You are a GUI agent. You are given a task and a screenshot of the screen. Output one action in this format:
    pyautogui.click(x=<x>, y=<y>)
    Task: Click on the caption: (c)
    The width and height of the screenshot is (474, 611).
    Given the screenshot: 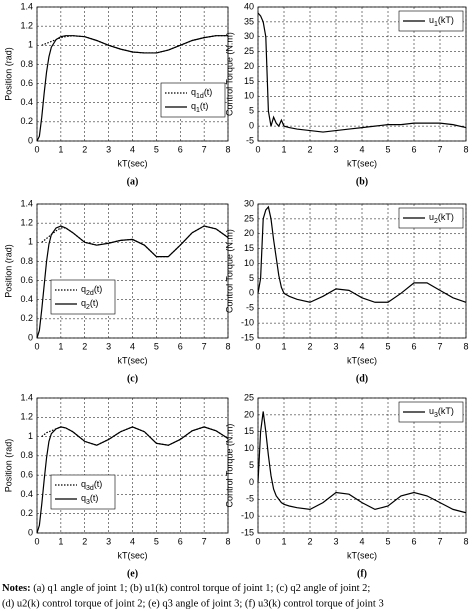 What is the action you would take?
    pyautogui.click(x=132, y=378)
    